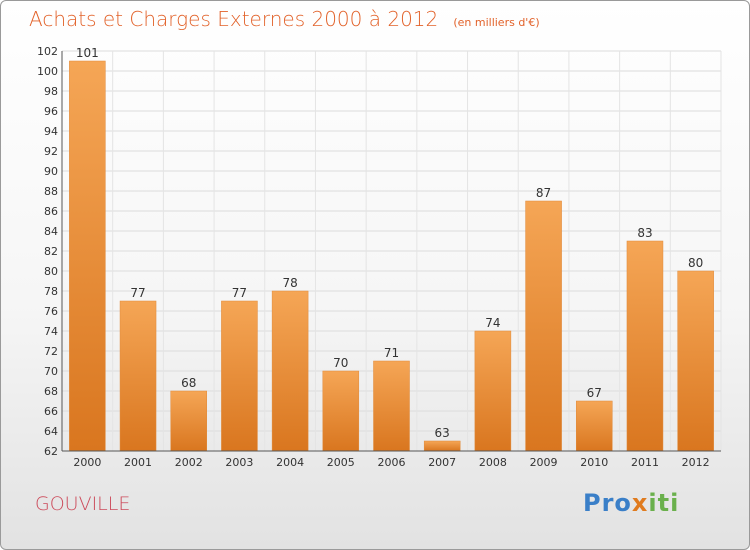  What do you see at coordinates (87, 462) in the screenshot?
I see `x-tick-label: 2000` at bounding box center [87, 462].